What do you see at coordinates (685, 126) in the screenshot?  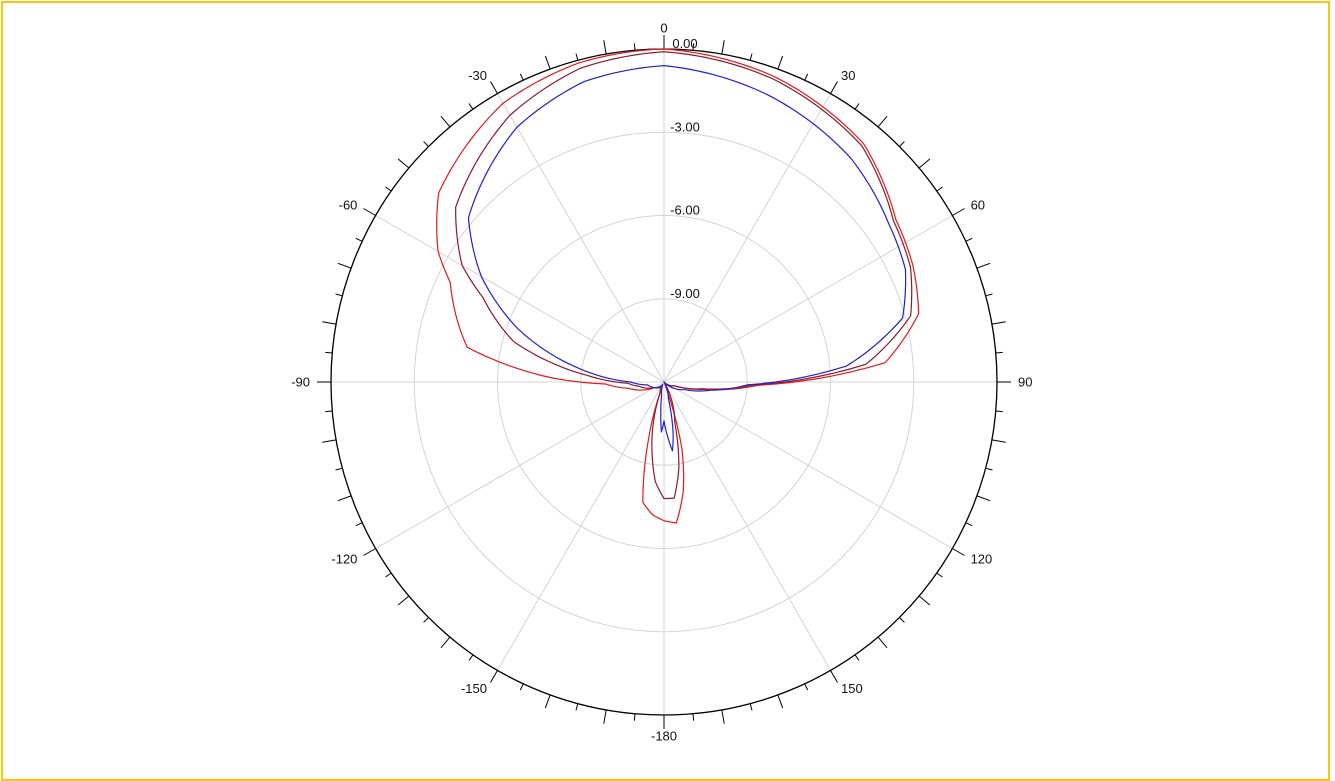 I see `ring-label: -3.00` at bounding box center [685, 126].